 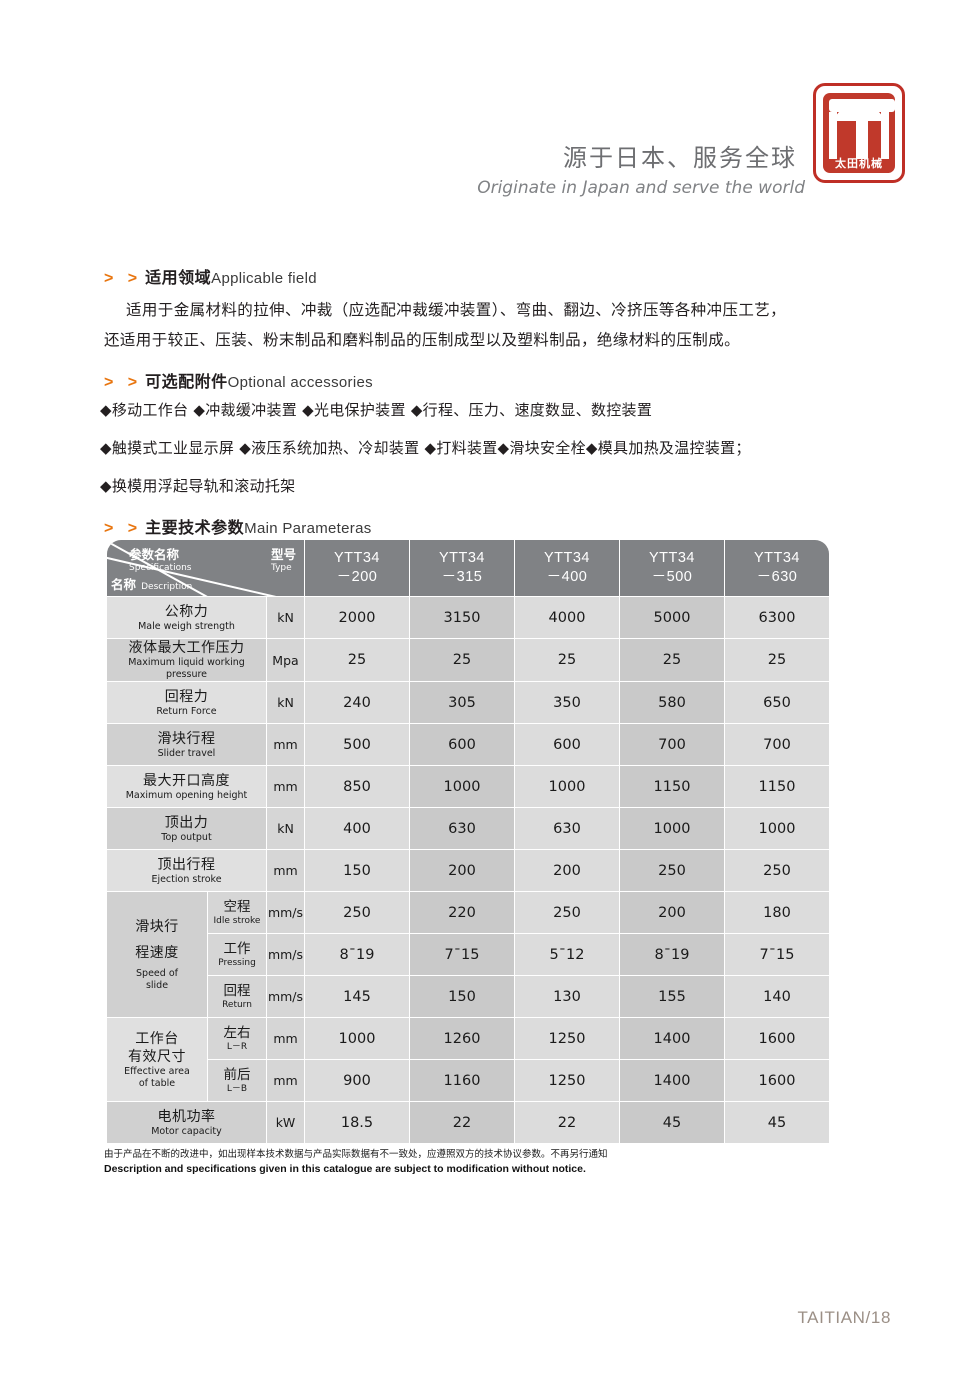 What do you see at coordinates (186, 879) in the screenshot?
I see `row-label-en: Ejection stroke` at bounding box center [186, 879].